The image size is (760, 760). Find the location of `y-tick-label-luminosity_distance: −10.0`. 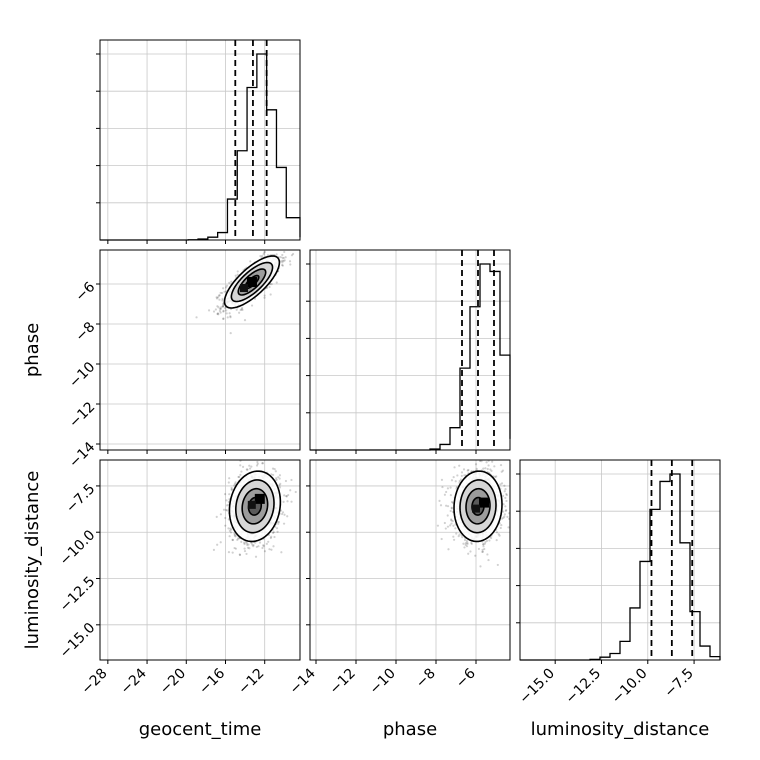

y-tick-label-luminosity_distance: −10.0 is located at coordinates (78, 548).